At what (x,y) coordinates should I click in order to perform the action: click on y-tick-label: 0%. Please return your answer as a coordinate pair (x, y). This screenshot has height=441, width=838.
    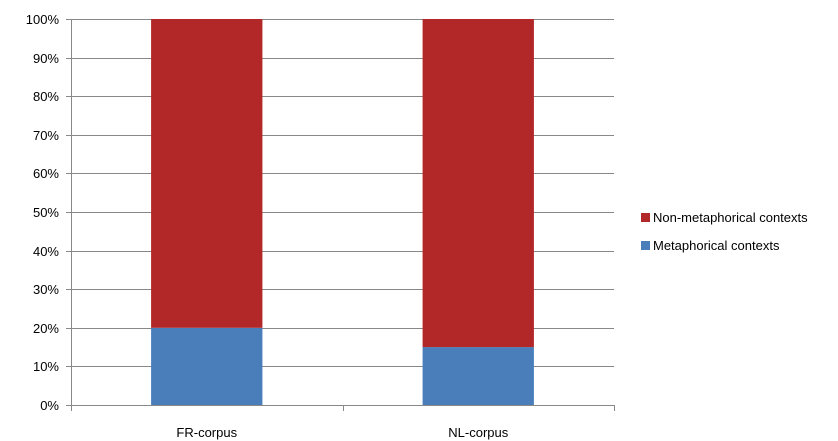
    Looking at the image, I should click on (49, 405).